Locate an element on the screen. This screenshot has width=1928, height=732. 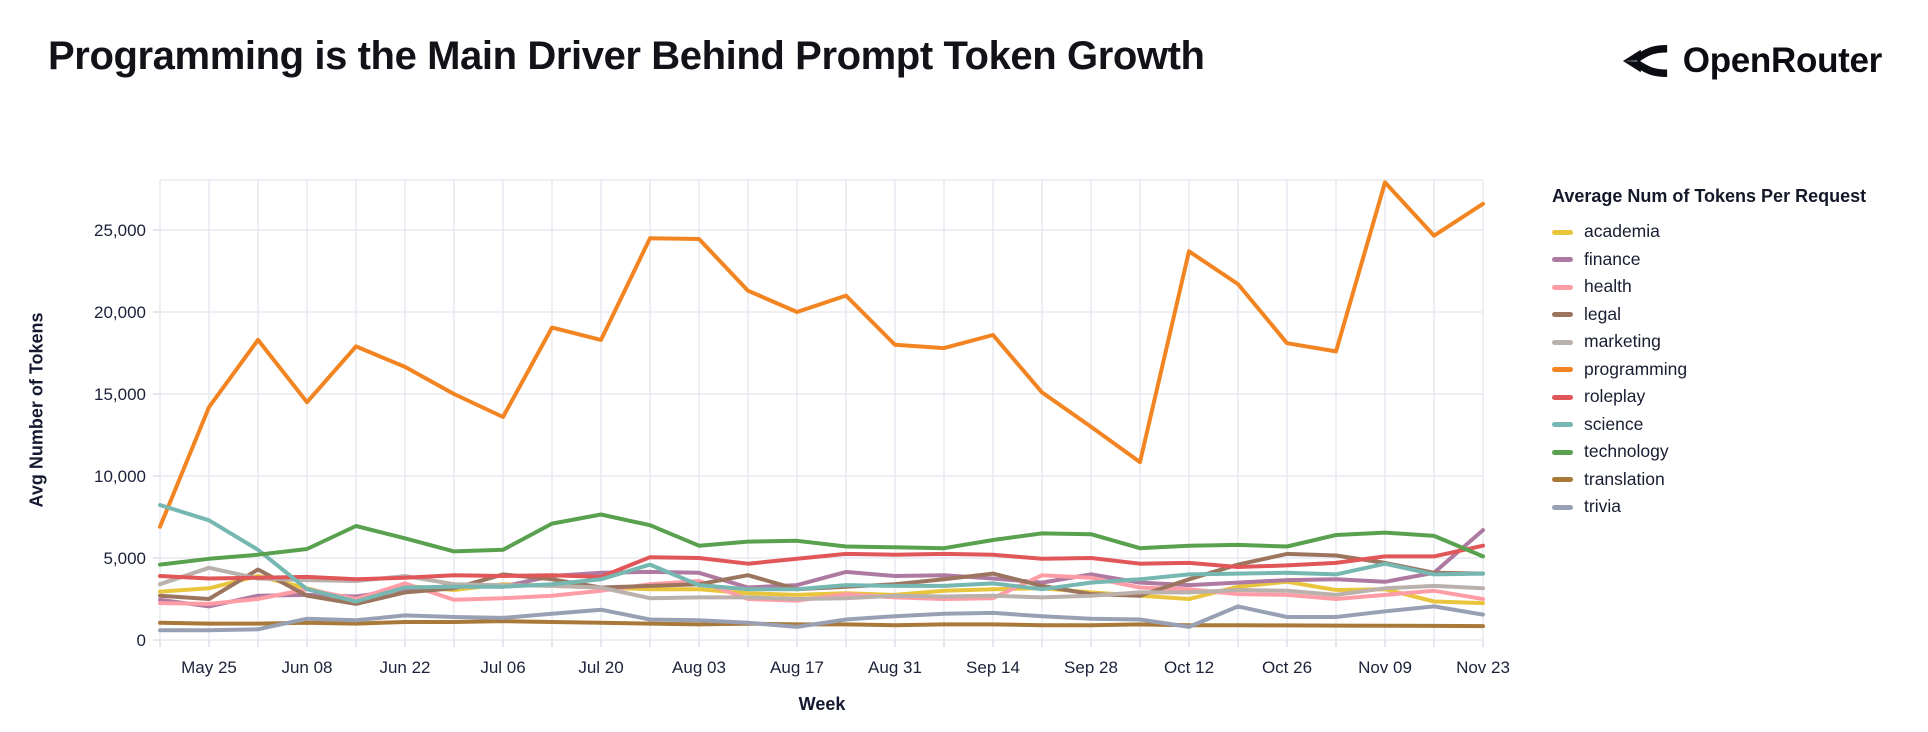
legend-swatch-trivia is located at coordinates (1562, 507).